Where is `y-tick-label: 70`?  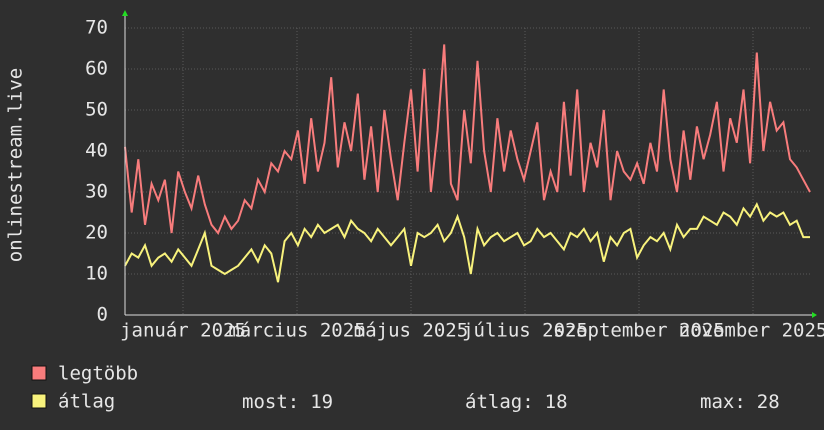 y-tick-label: 70 is located at coordinates (96, 28).